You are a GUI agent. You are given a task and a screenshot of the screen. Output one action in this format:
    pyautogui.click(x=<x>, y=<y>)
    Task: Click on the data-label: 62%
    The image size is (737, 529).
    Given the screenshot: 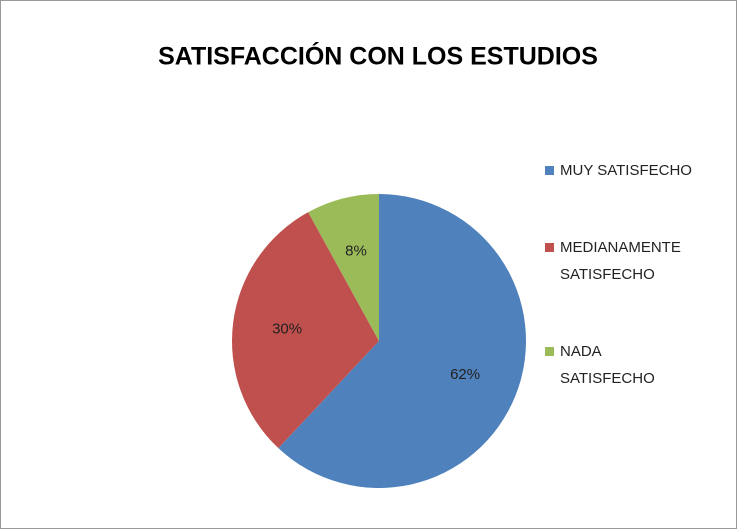 What is the action you would take?
    pyautogui.click(x=465, y=374)
    